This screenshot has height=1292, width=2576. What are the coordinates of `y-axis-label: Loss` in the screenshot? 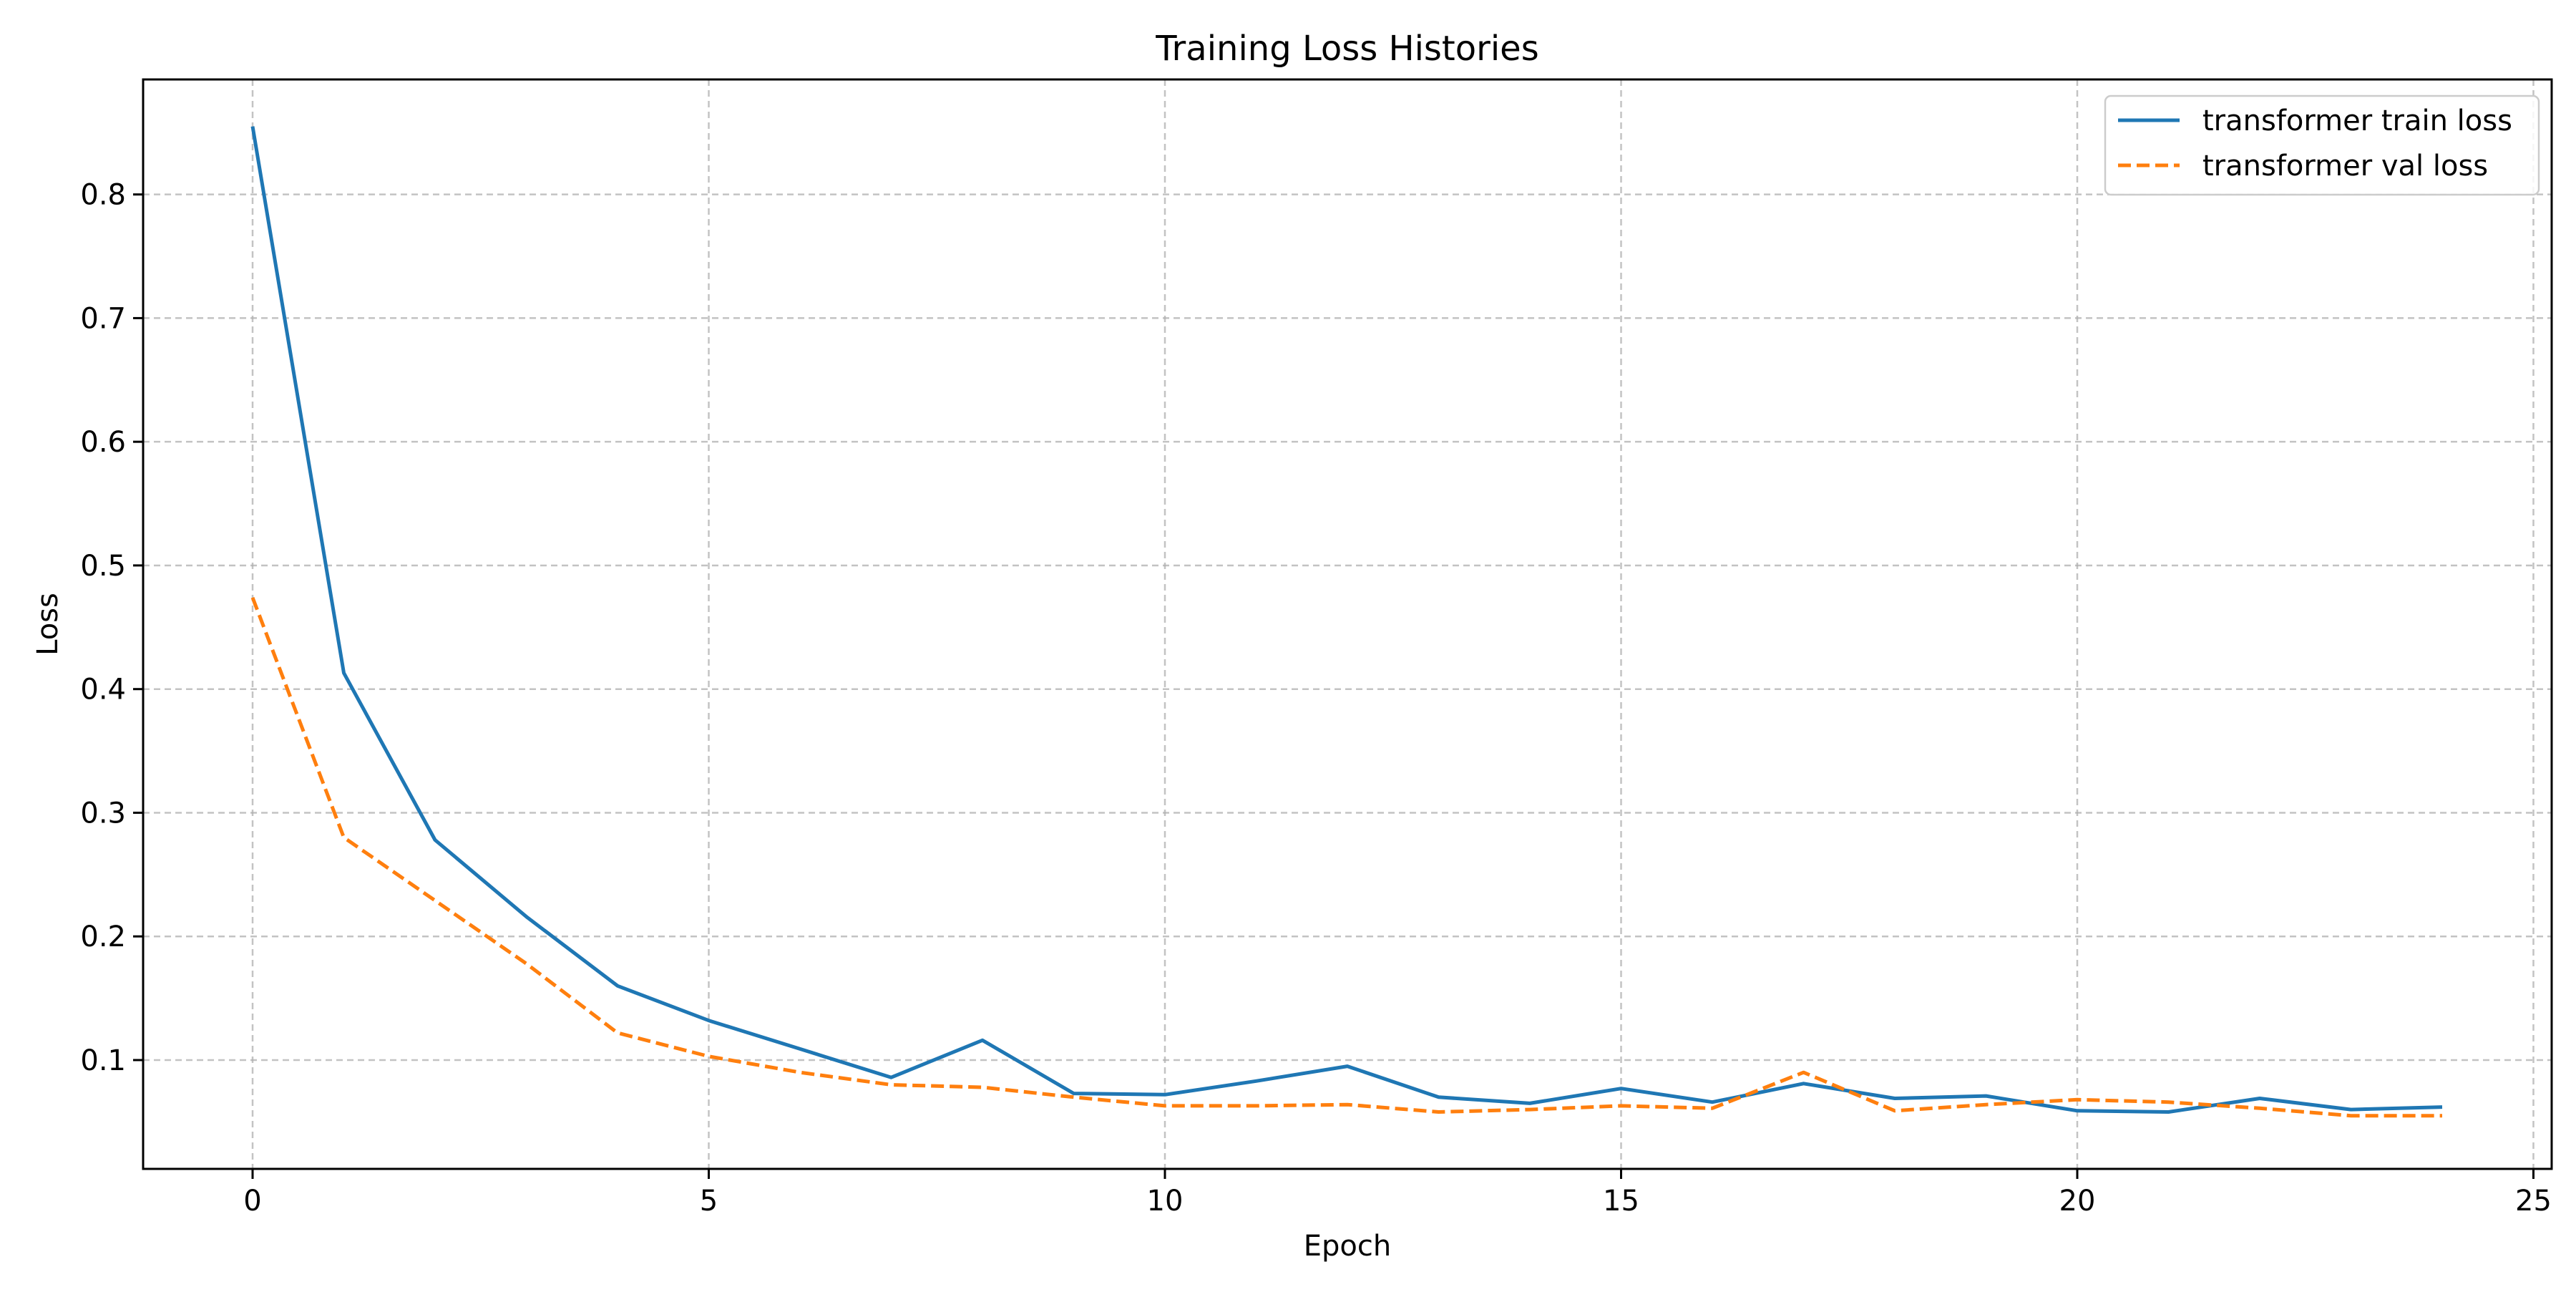 It's located at (48, 624).